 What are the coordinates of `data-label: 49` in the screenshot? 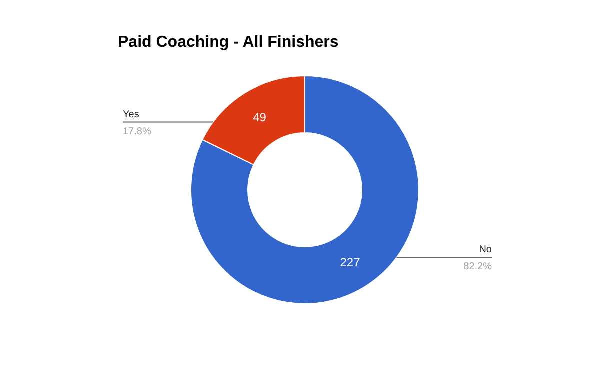 It's located at (260, 117).